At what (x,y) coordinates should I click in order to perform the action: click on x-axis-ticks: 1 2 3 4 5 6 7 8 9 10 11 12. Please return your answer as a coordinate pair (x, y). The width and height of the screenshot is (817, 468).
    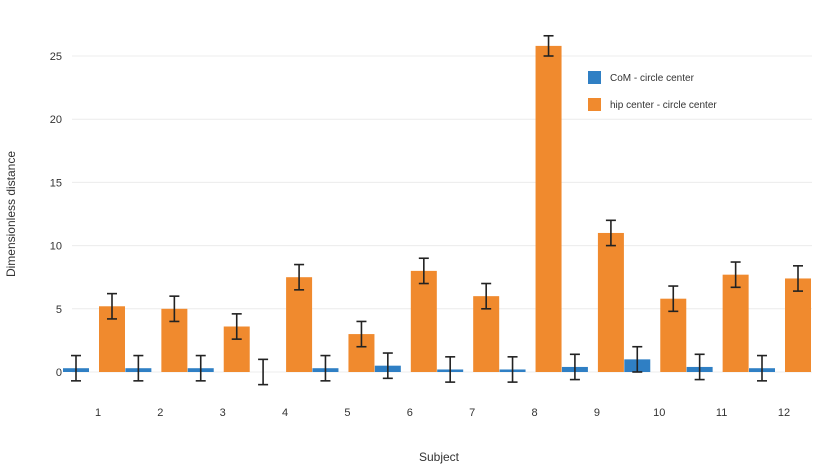
    Looking at the image, I should click on (442, 413).